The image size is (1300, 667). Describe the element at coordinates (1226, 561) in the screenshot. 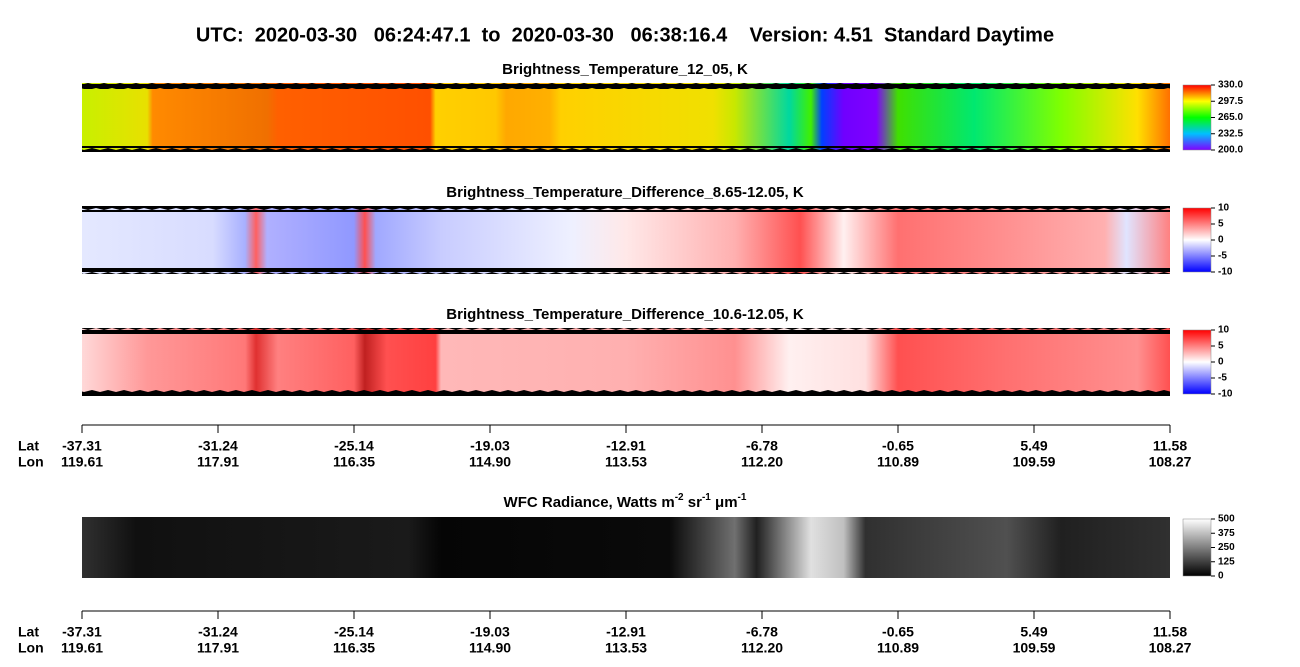

I see `colorbar-label: 125` at that location.